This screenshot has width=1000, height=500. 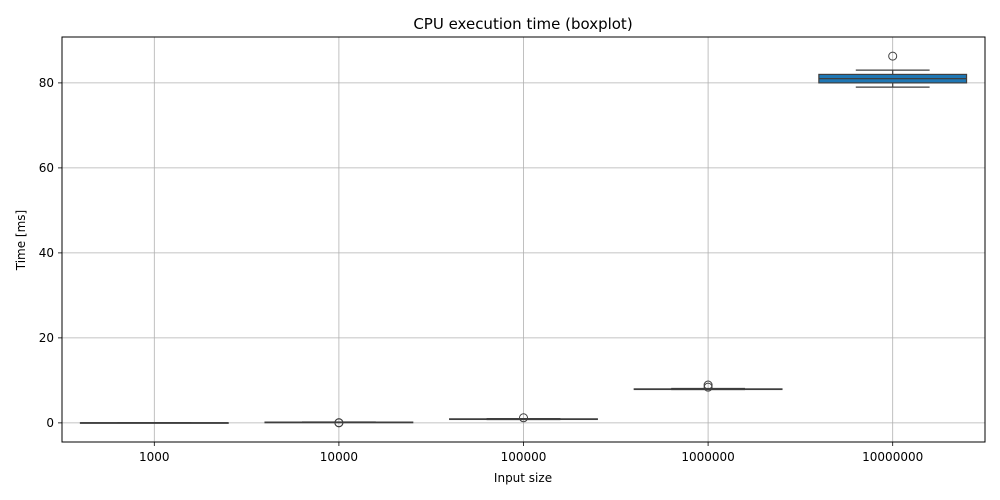 What do you see at coordinates (46, 168) in the screenshot?
I see `y-tick-label: 60` at bounding box center [46, 168].